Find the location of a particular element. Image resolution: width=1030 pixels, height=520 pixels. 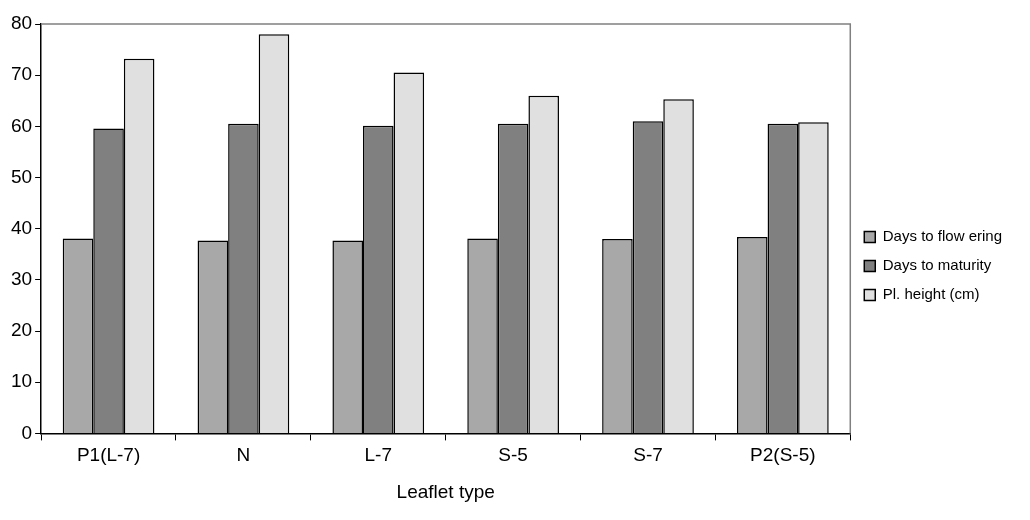

x-tick-label: P2(S-5) is located at coordinates (783, 455).